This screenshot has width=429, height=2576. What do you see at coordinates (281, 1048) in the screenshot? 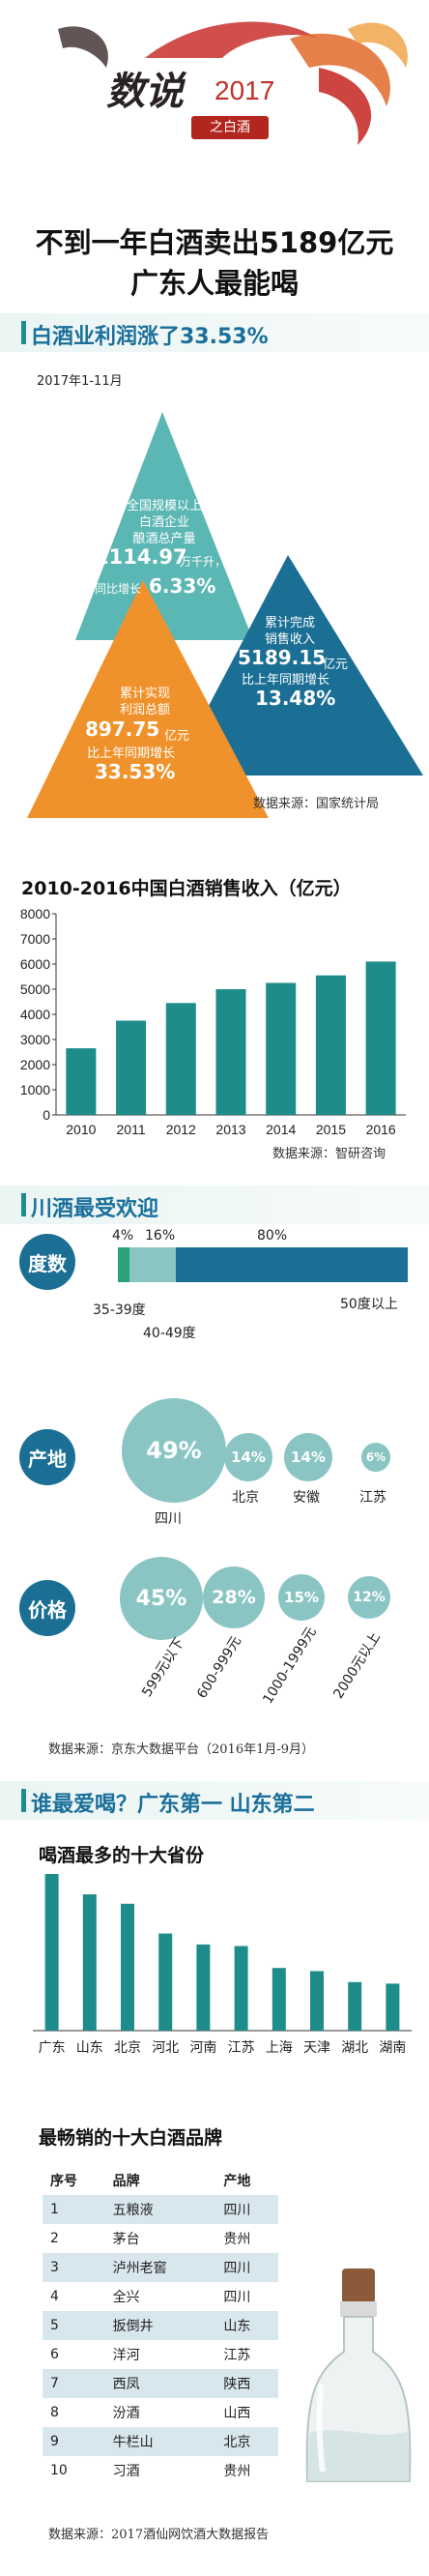
I see `bar-2014` at bounding box center [281, 1048].